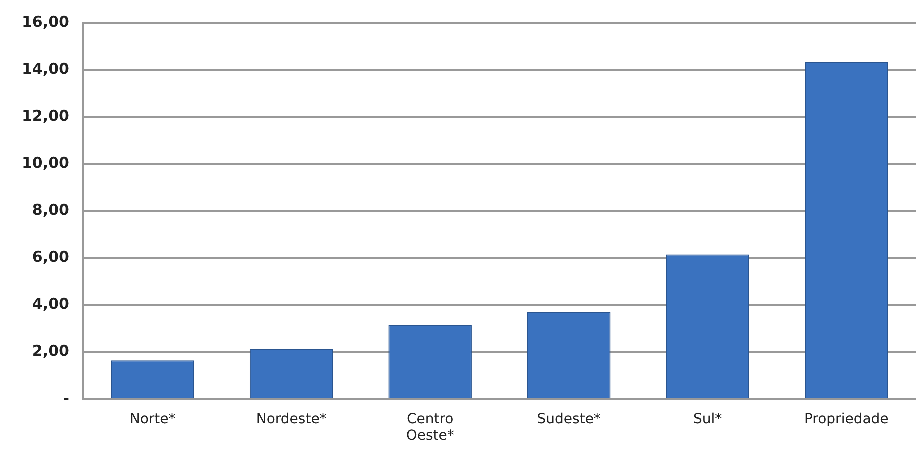  Describe the element at coordinates (430, 427) in the screenshot. I see `x-tick-label: Centro Oeste*` at that location.